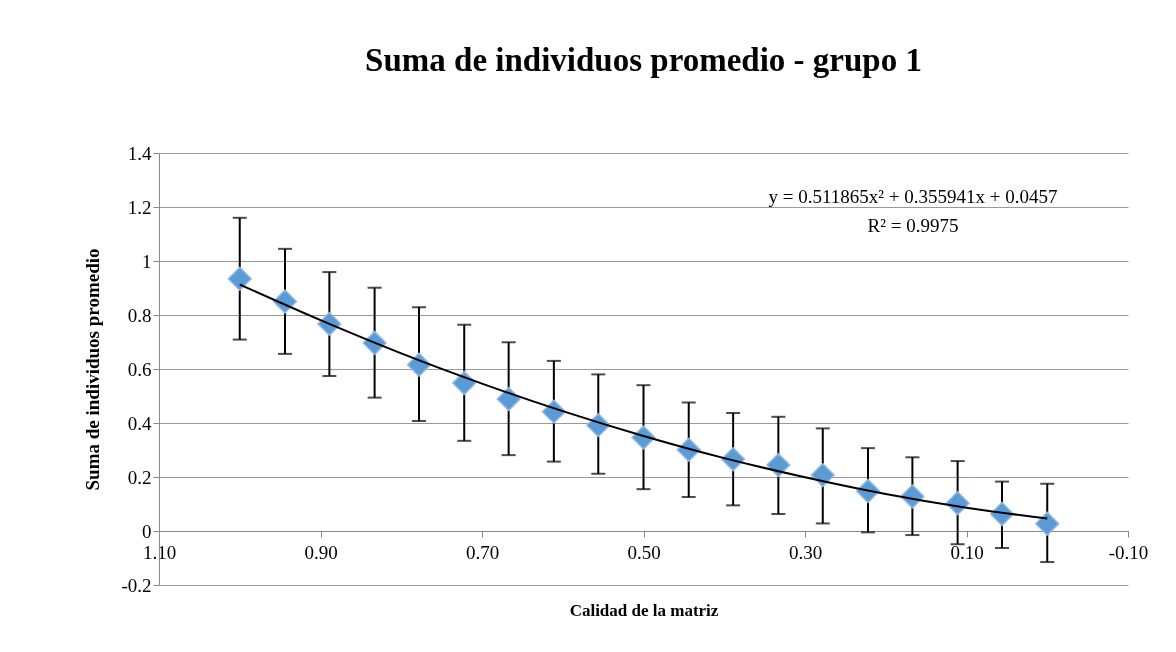 The image size is (1176, 652). Describe the element at coordinates (913, 225) in the screenshot. I see `annotation: R² = 0.9975` at that location.